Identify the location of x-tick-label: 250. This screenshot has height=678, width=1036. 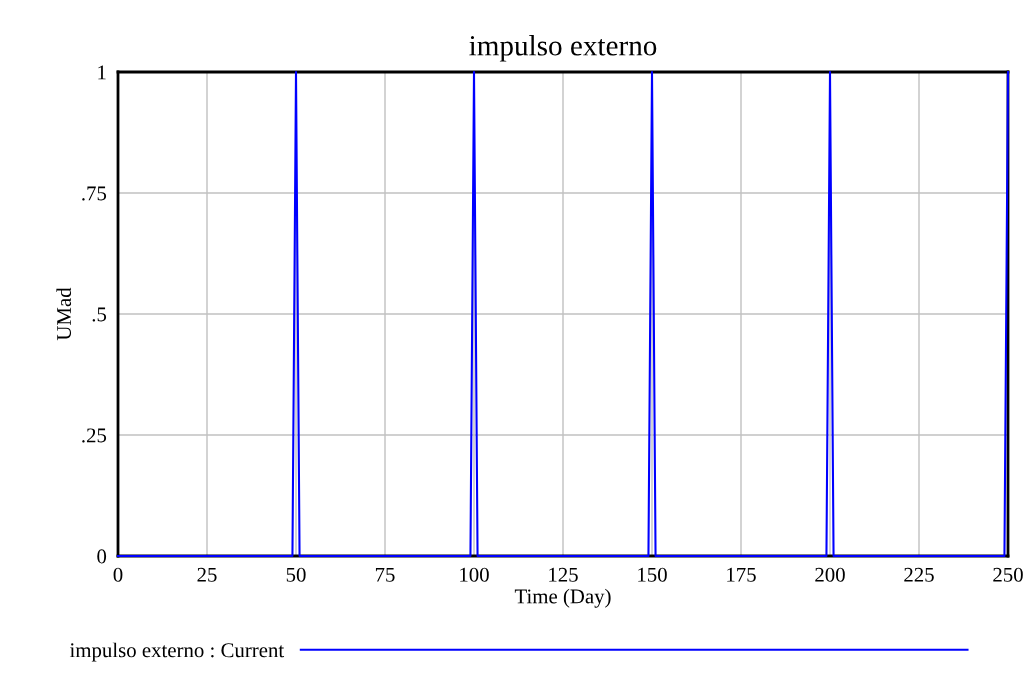
(1008, 574).